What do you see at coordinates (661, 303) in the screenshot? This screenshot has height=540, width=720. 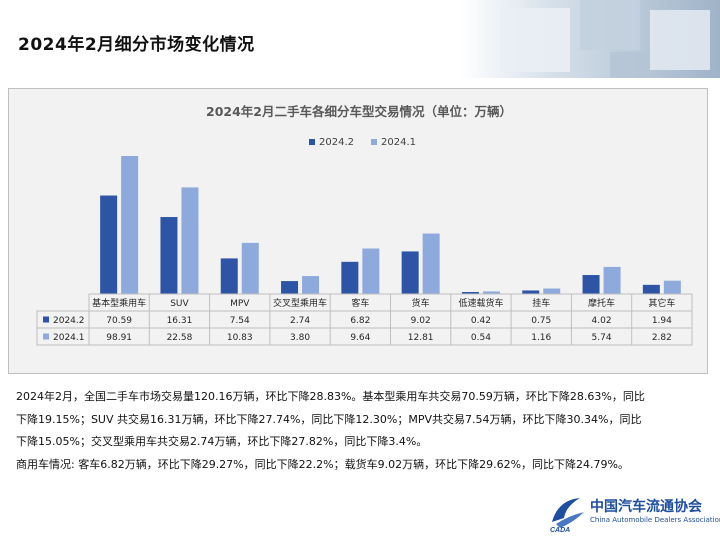 I see `category-tick-label: 其它车` at bounding box center [661, 303].